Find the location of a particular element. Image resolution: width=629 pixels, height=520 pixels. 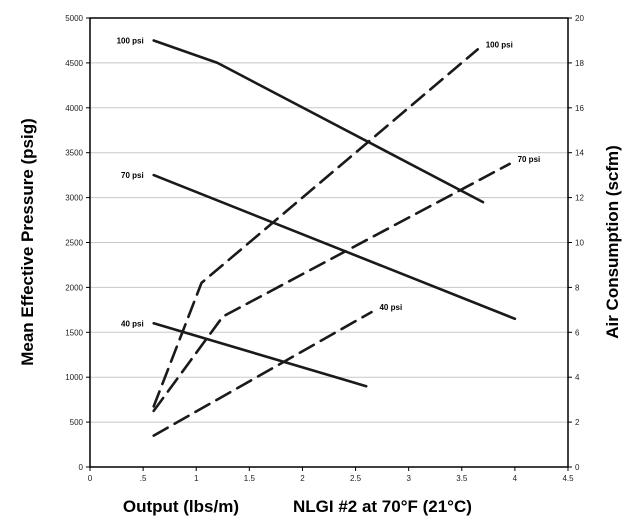

x-tick-label: .5 is located at coordinates (143, 478).